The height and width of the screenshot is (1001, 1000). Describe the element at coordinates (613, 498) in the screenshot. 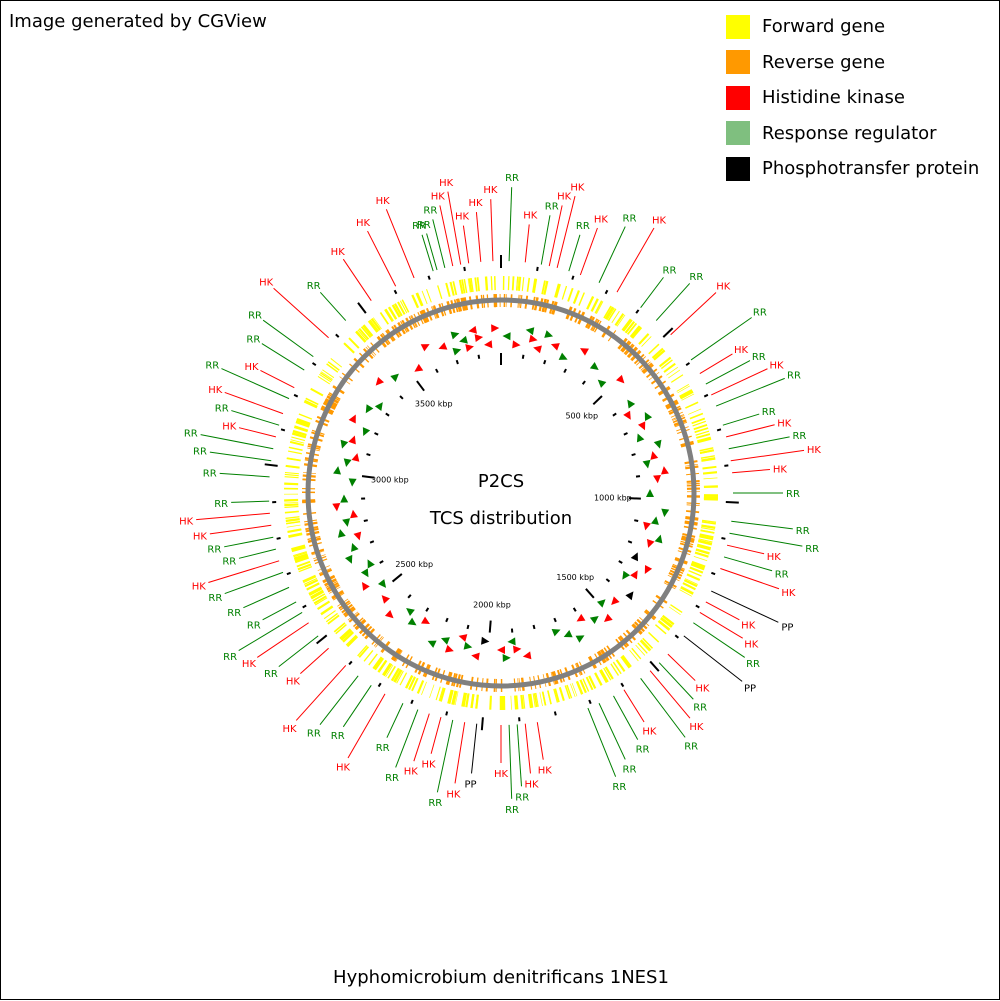

I see `tick-label: 1000 kbp` at that location.